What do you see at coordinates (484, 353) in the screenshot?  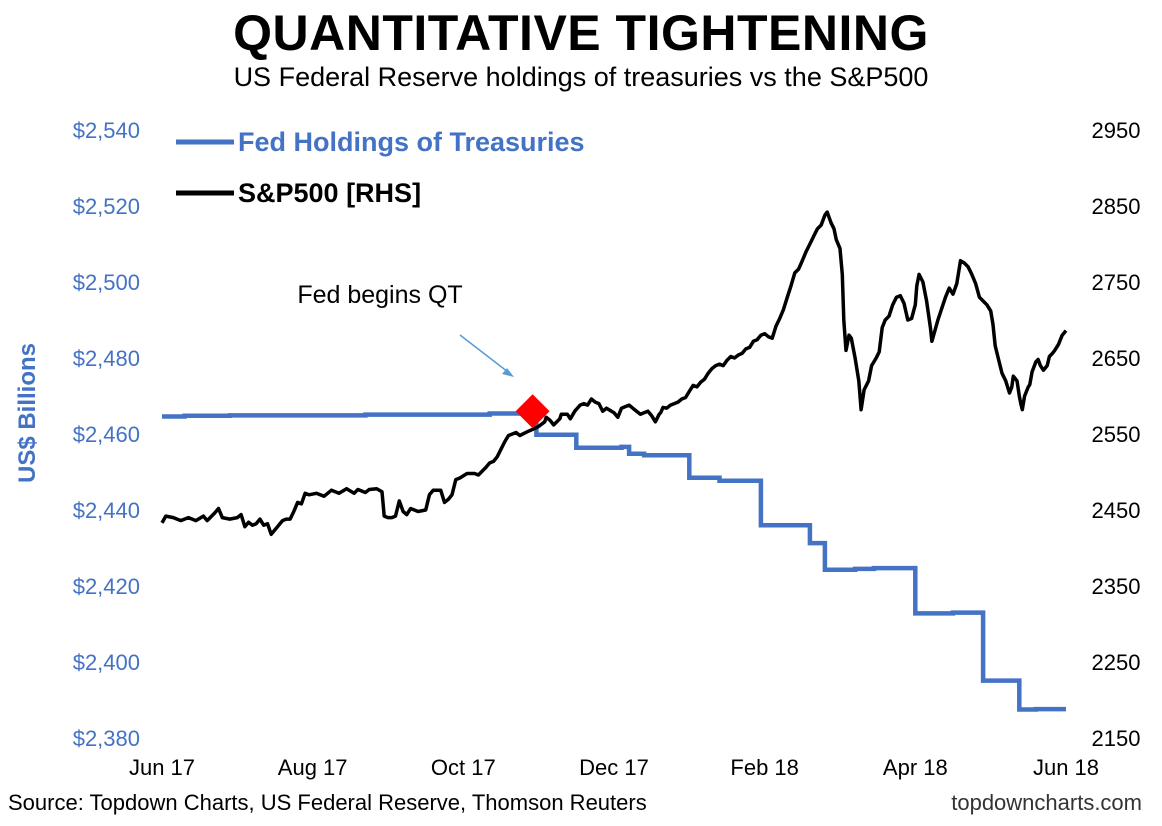 I see `annotation-arrow` at bounding box center [484, 353].